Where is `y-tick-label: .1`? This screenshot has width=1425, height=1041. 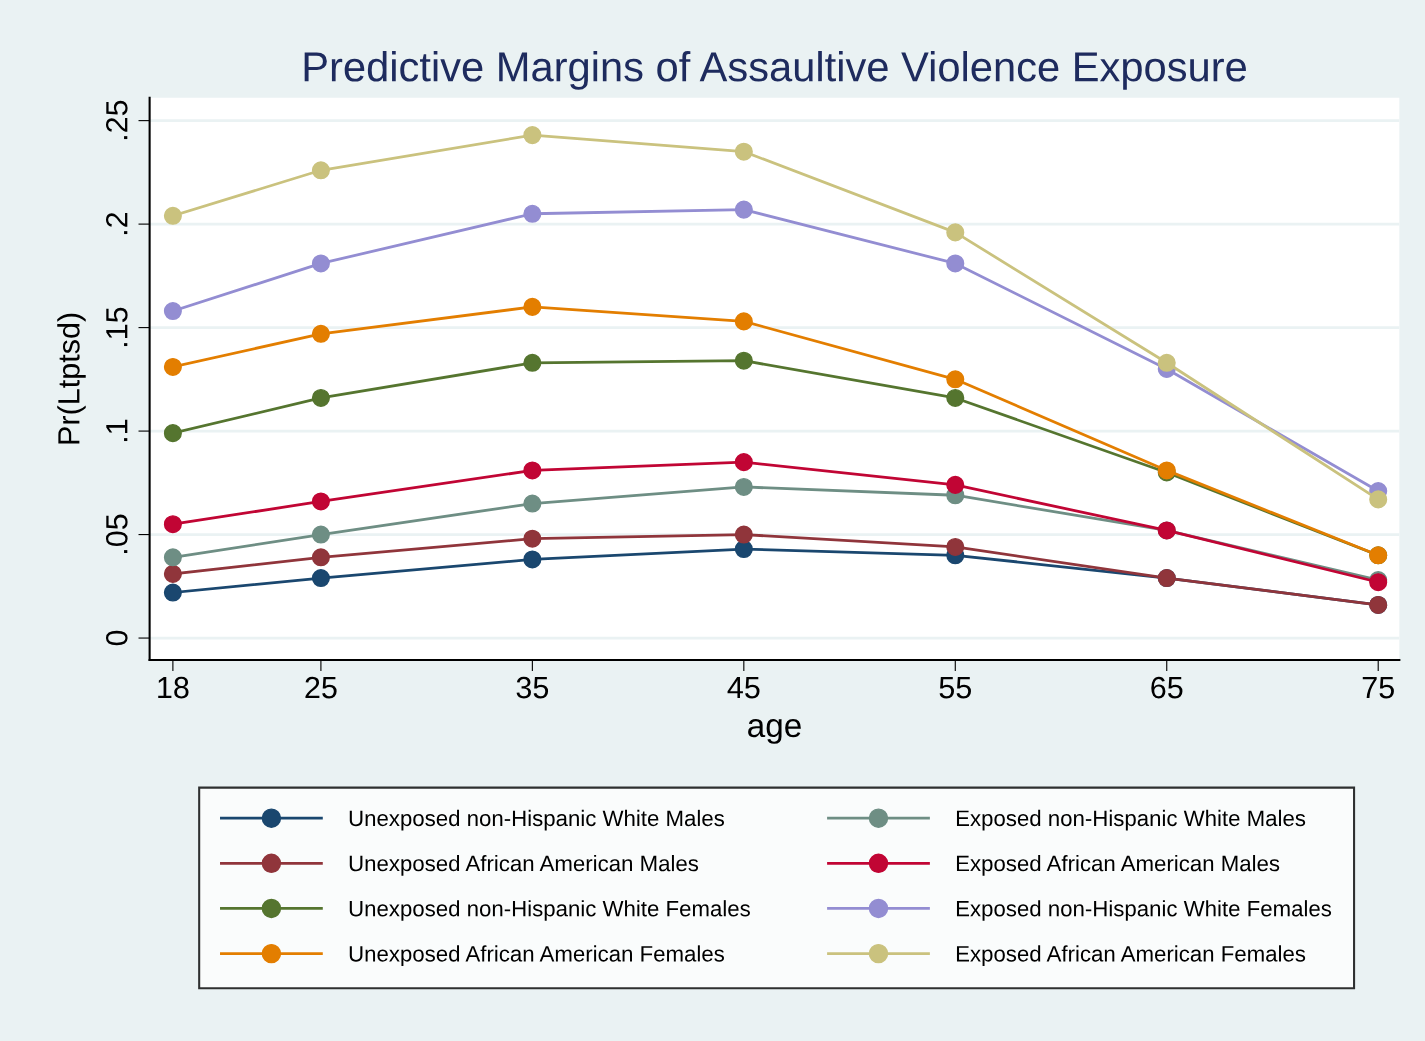
y-tick-label: .1 is located at coordinates (117, 430).